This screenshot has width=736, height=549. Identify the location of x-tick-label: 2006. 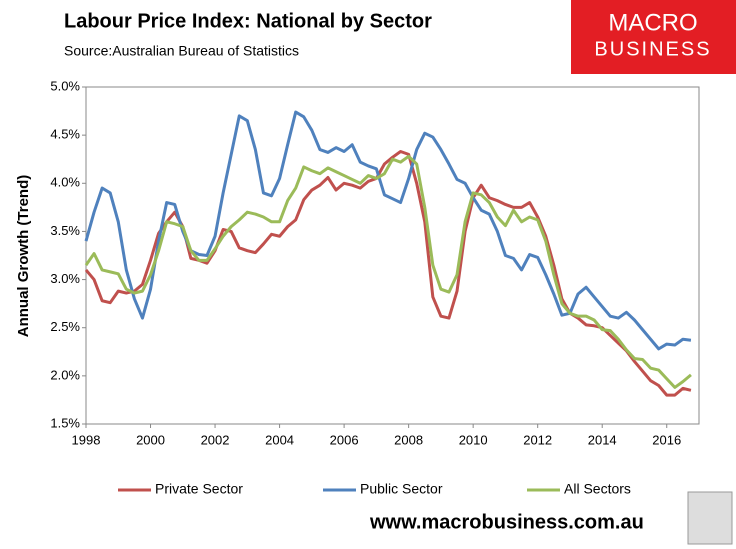
(344, 439).